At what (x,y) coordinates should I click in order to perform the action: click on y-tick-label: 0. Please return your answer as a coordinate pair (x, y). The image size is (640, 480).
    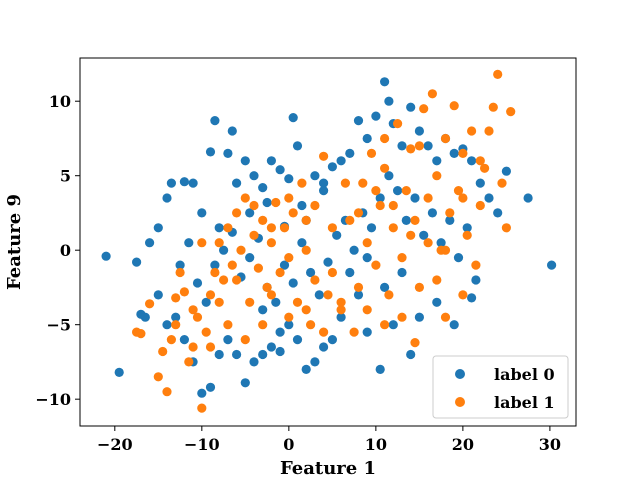
    Looking at the image, I should click on (65, 250).